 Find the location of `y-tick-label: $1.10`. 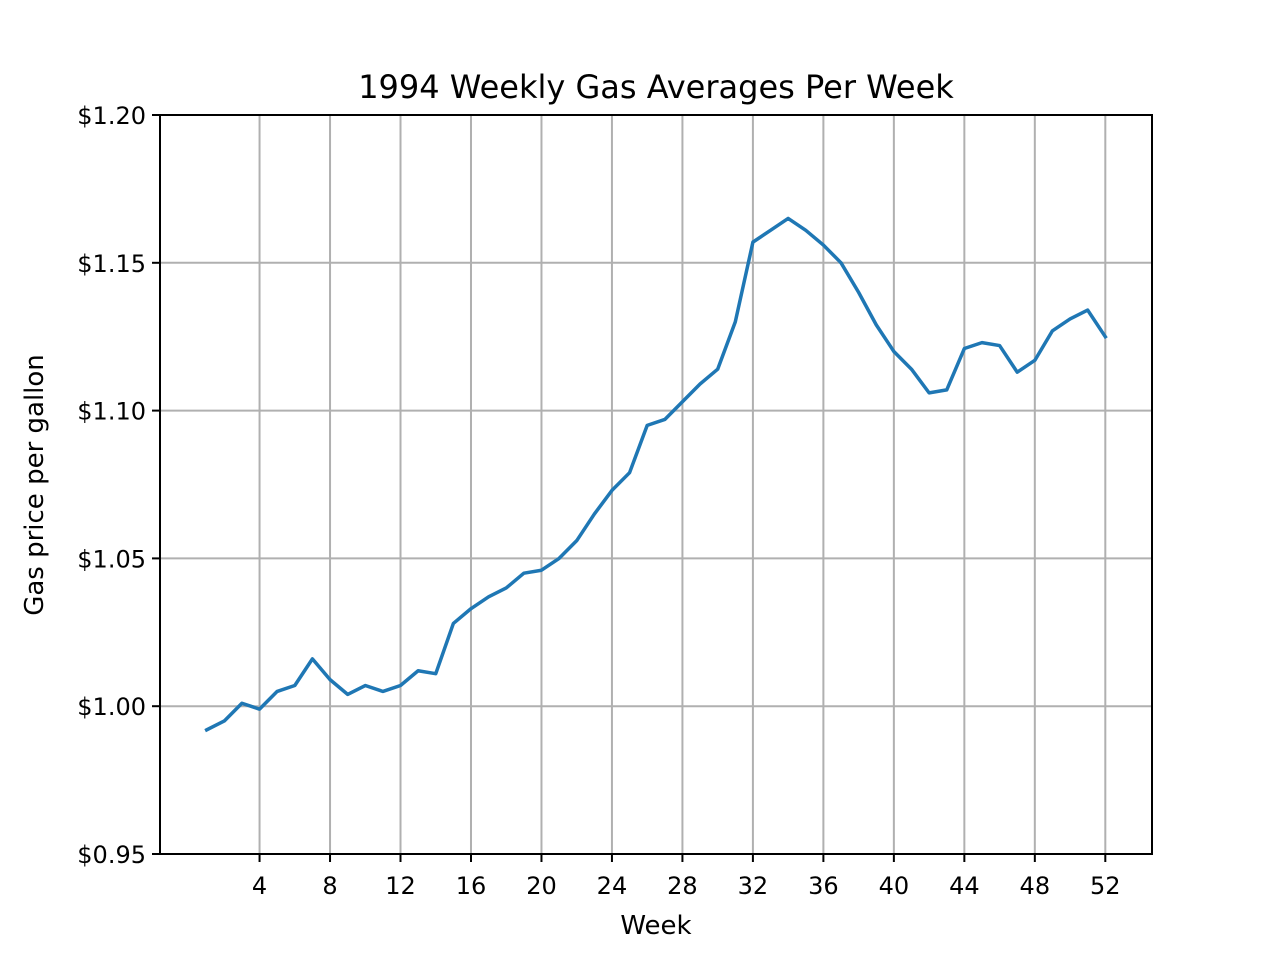

y-tick-label: $1.10 is located at coordinates (111, 412).